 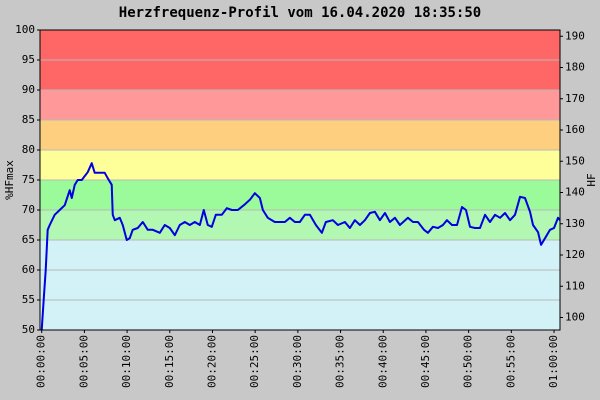 I want to click on y-tick-label: 80, so click(x=28, y=149).